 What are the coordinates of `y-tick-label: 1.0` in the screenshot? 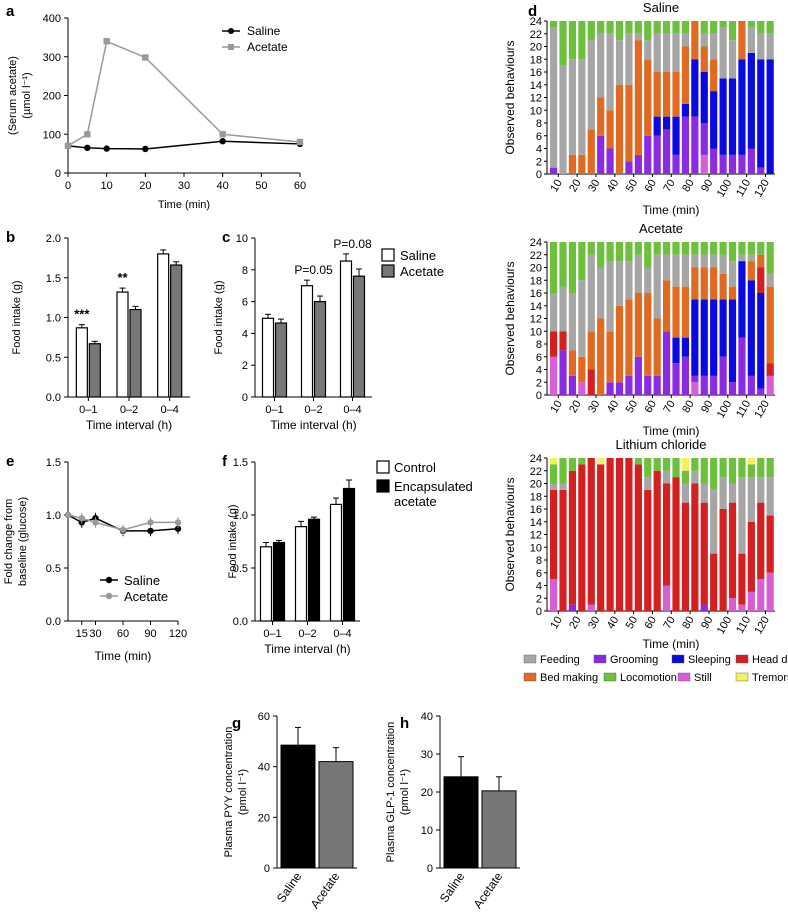 It's located at (240, 516).